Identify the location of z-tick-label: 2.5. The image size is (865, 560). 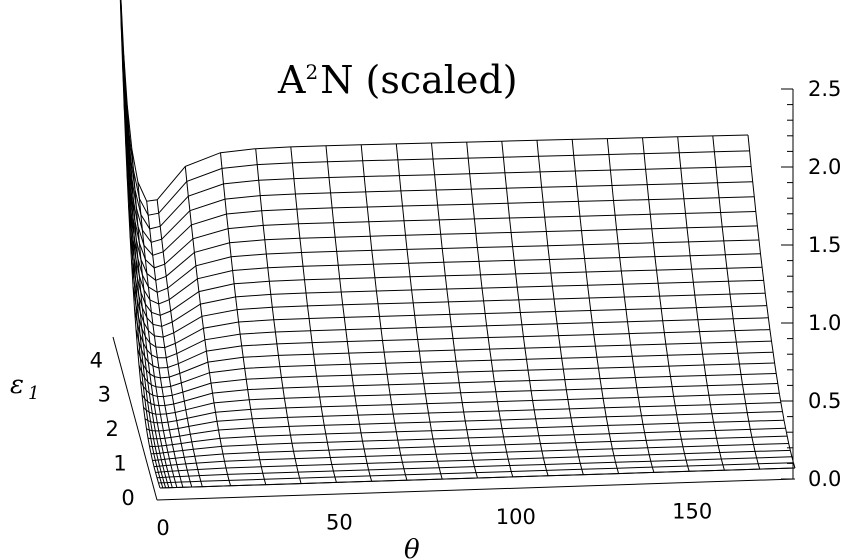
(824, 89).